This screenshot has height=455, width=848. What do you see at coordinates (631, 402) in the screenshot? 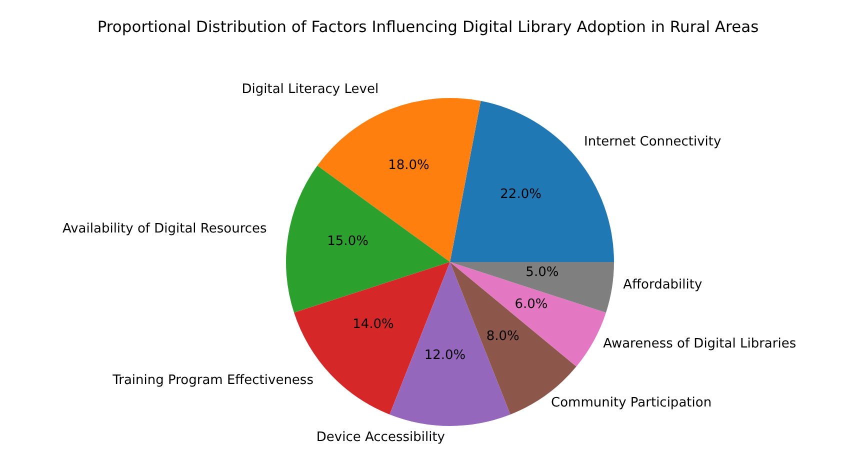
I see `slice-label: Community Participation` at bounding box center [631, 402].